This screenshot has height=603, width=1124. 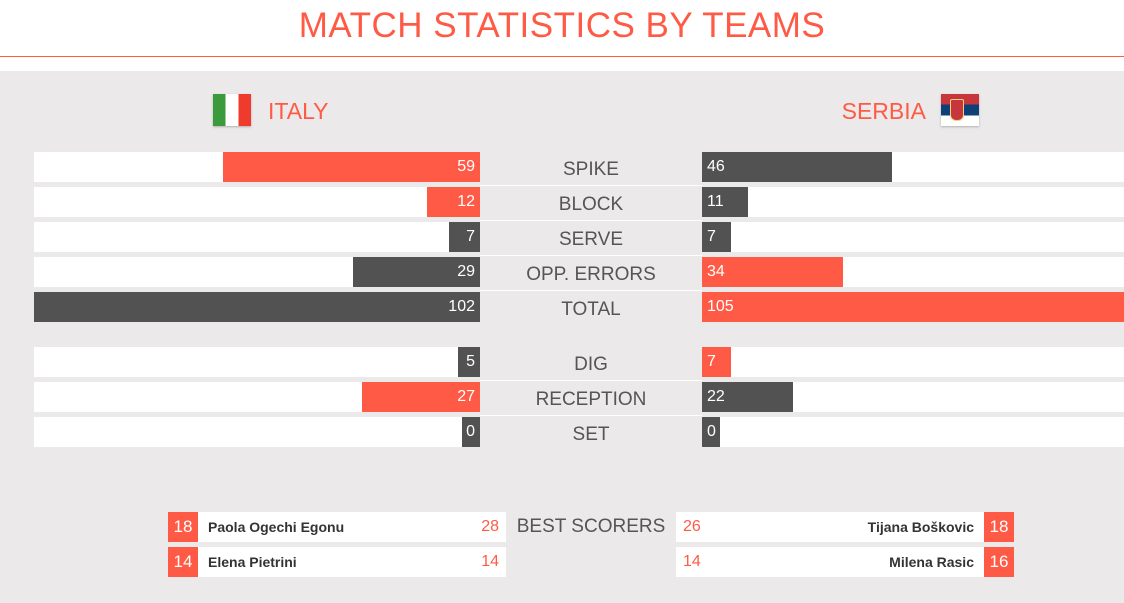 I want to click on stat-bar-left: 0, so click(x=471, y=432).